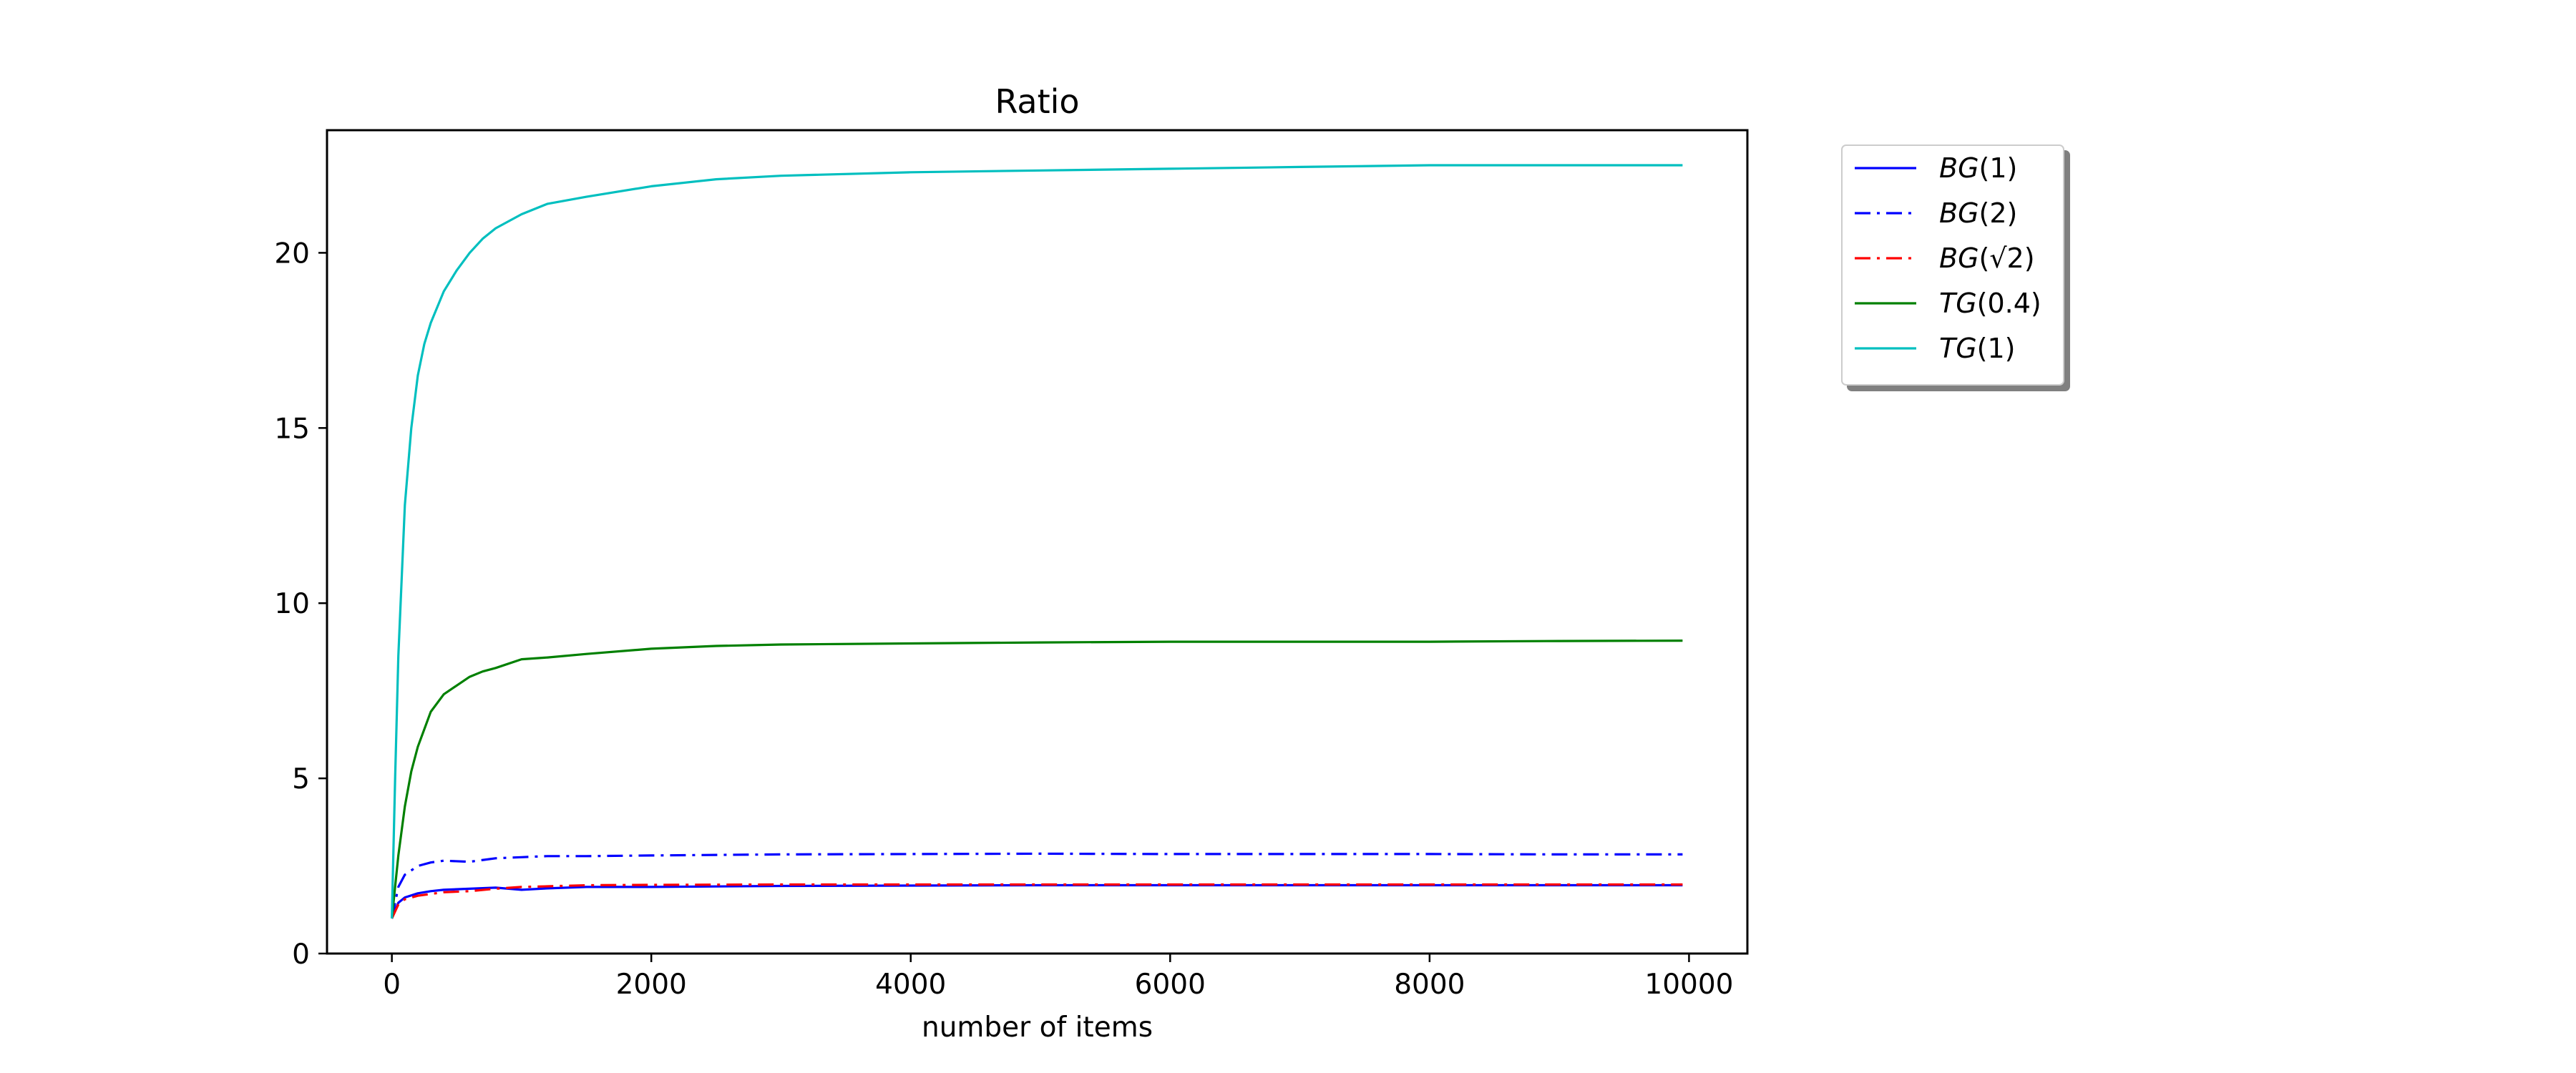 The height and width of the screenshot is (1073, 2576). I want to click on y-tick-label: 10, so click(292, 604).